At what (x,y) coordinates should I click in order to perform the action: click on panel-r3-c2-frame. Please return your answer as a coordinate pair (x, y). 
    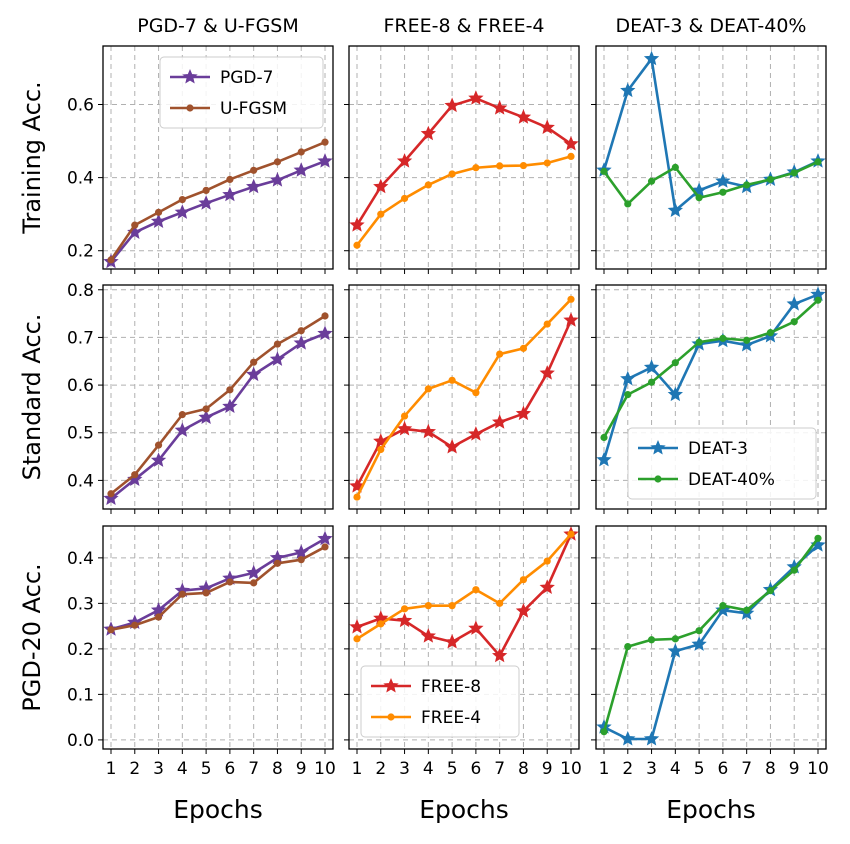
    Looking at the image, I should click on (464, 637).